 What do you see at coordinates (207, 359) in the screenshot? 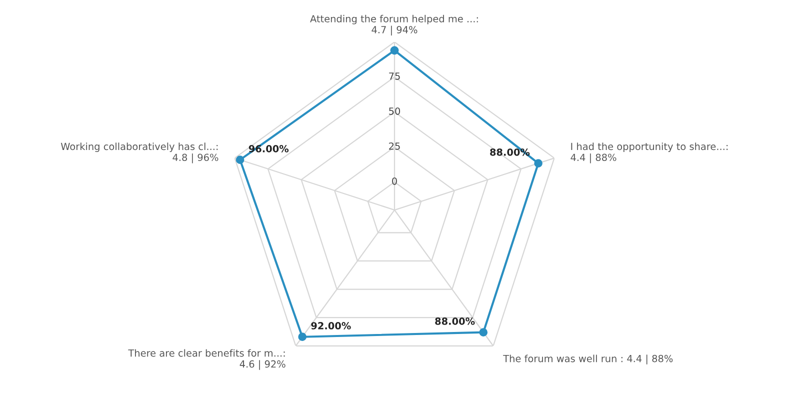
I see `spoke-label: There are clear benefits for m...: 4.6 | 92%` at bounding box center [207, 359].